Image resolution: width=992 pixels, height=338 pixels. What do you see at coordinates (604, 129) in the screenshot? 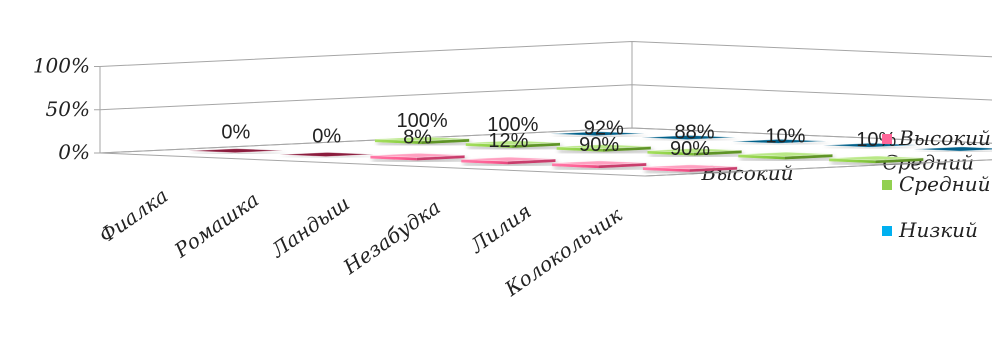
I see `data-label: 92%` at bounding box center [604, 129].